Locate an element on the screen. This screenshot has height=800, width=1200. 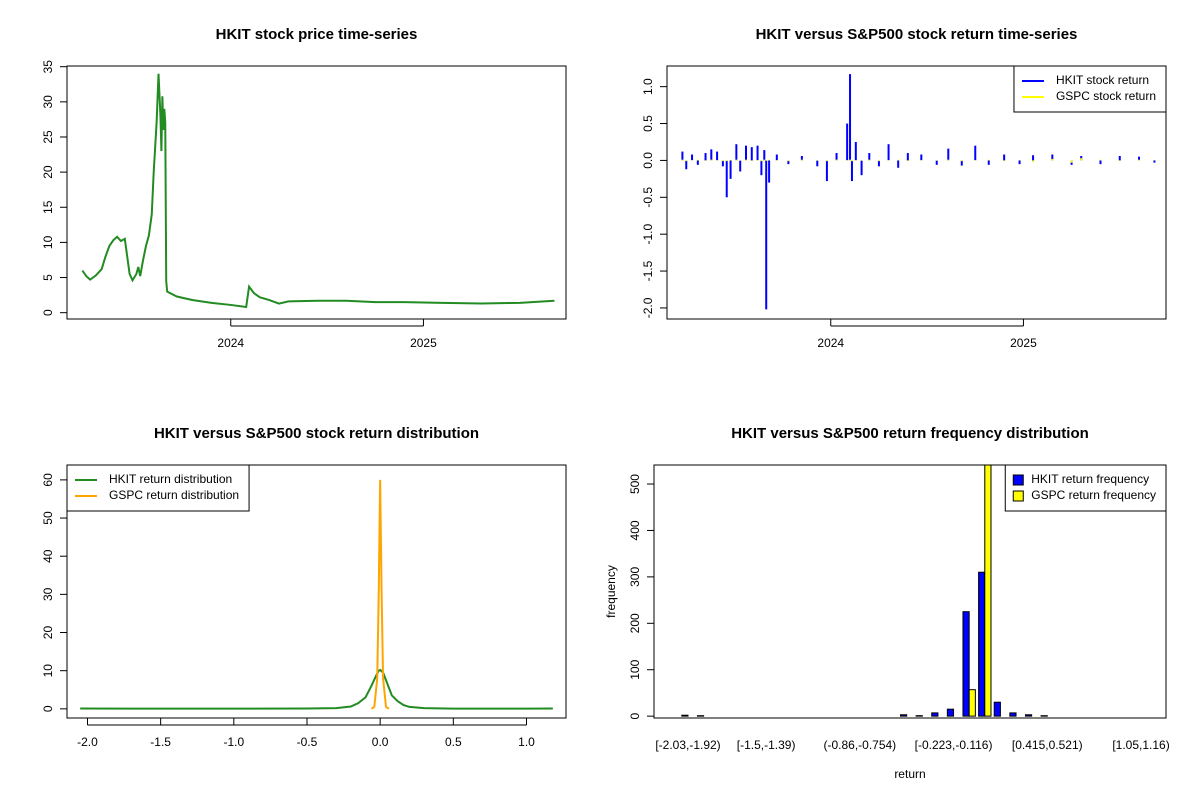
y-tick-label: 35 is located at coordinates (48, 67).